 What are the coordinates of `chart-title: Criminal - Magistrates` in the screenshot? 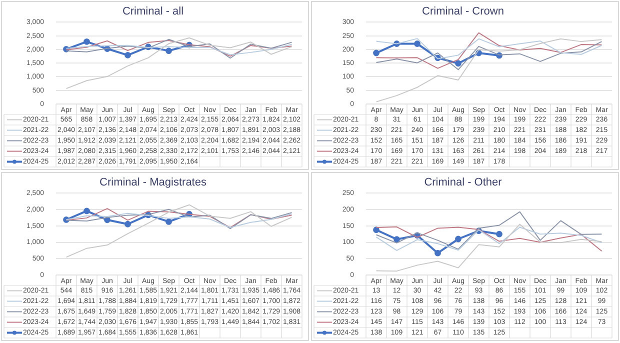 It's located at (153, 182).